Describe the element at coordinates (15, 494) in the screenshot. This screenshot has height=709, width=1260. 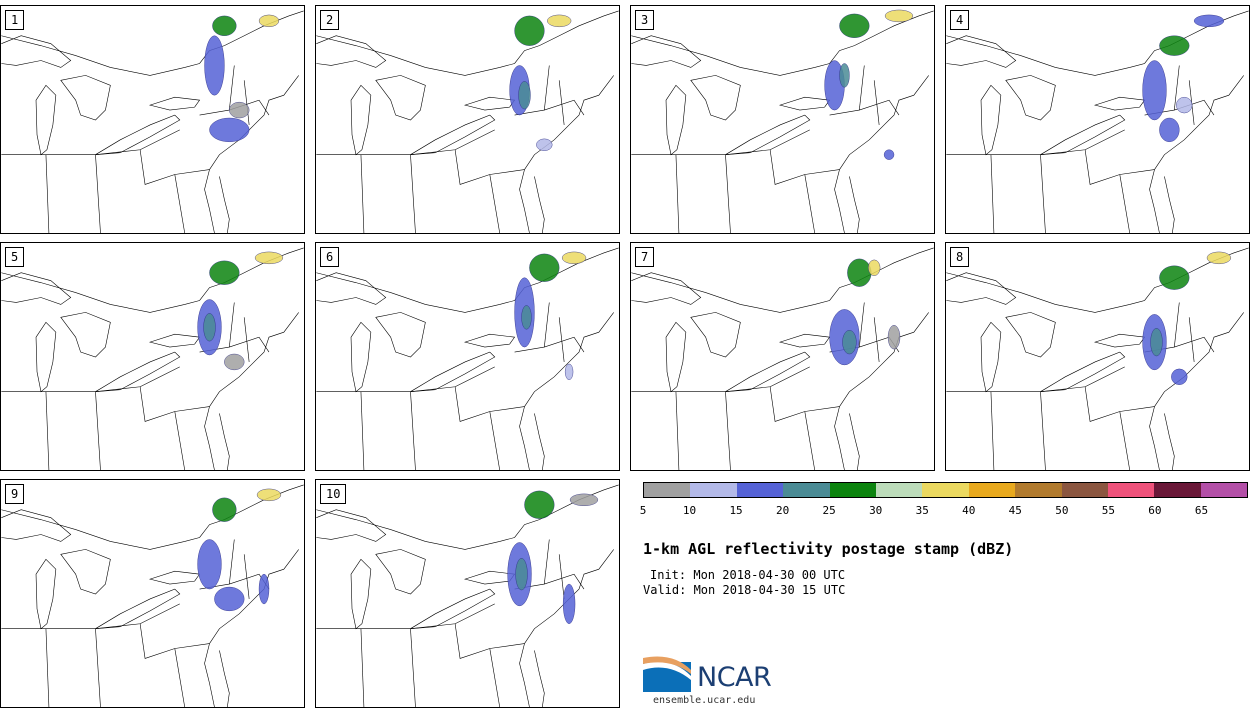
I see `member-label: 9` at that location.